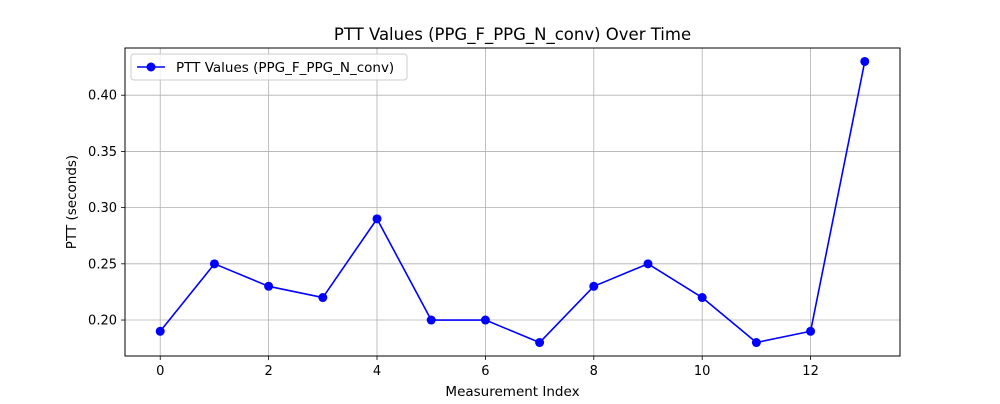 The width and height of the screenshot is (1000, 404). What do you see at coordinates (72, 202) in the screenshot?
I see `y-axis-label: PTT (seconds)` at bounding box center [72, 202].